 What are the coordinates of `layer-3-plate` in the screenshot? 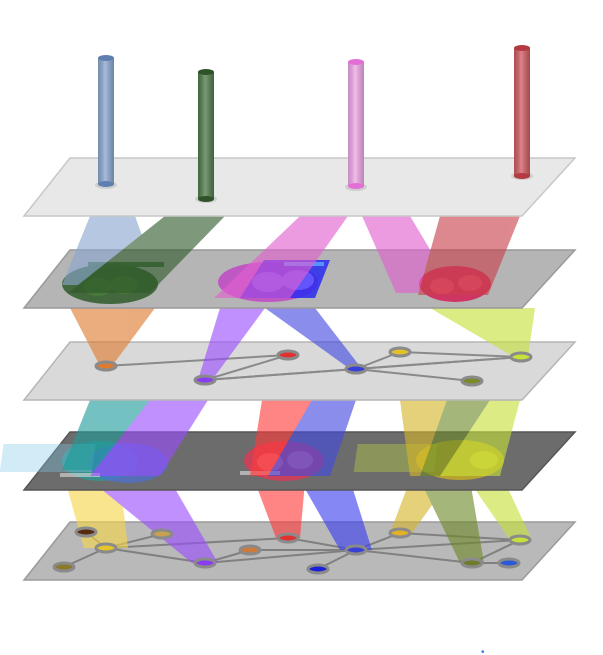 It's located at (299, 371).